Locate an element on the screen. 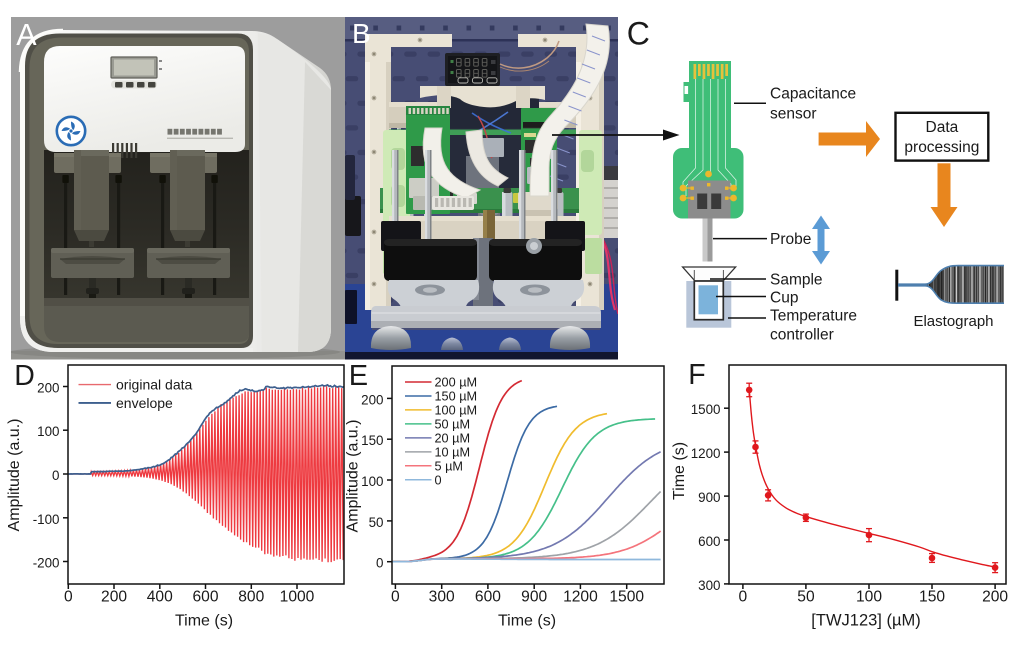 This screenshot has width=1009, height=646. svg-text: [TWJ123] (µM) is located at coordinates (865, 621).